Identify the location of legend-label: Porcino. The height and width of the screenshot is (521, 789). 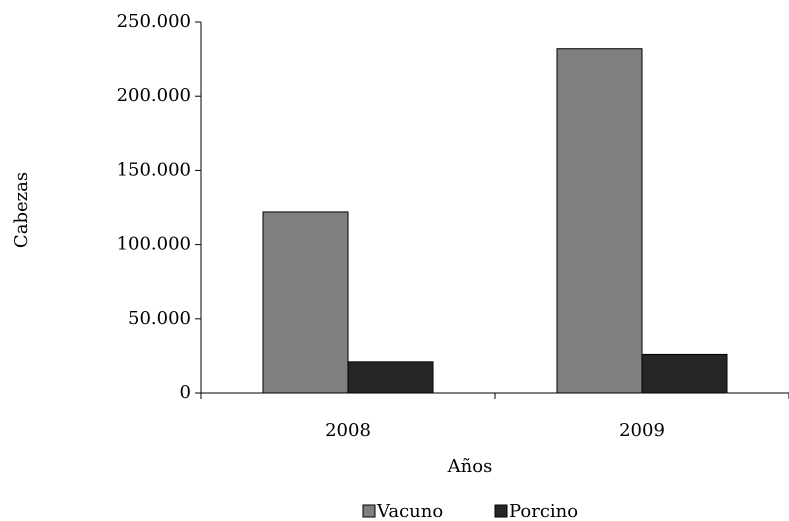
(543, 511).